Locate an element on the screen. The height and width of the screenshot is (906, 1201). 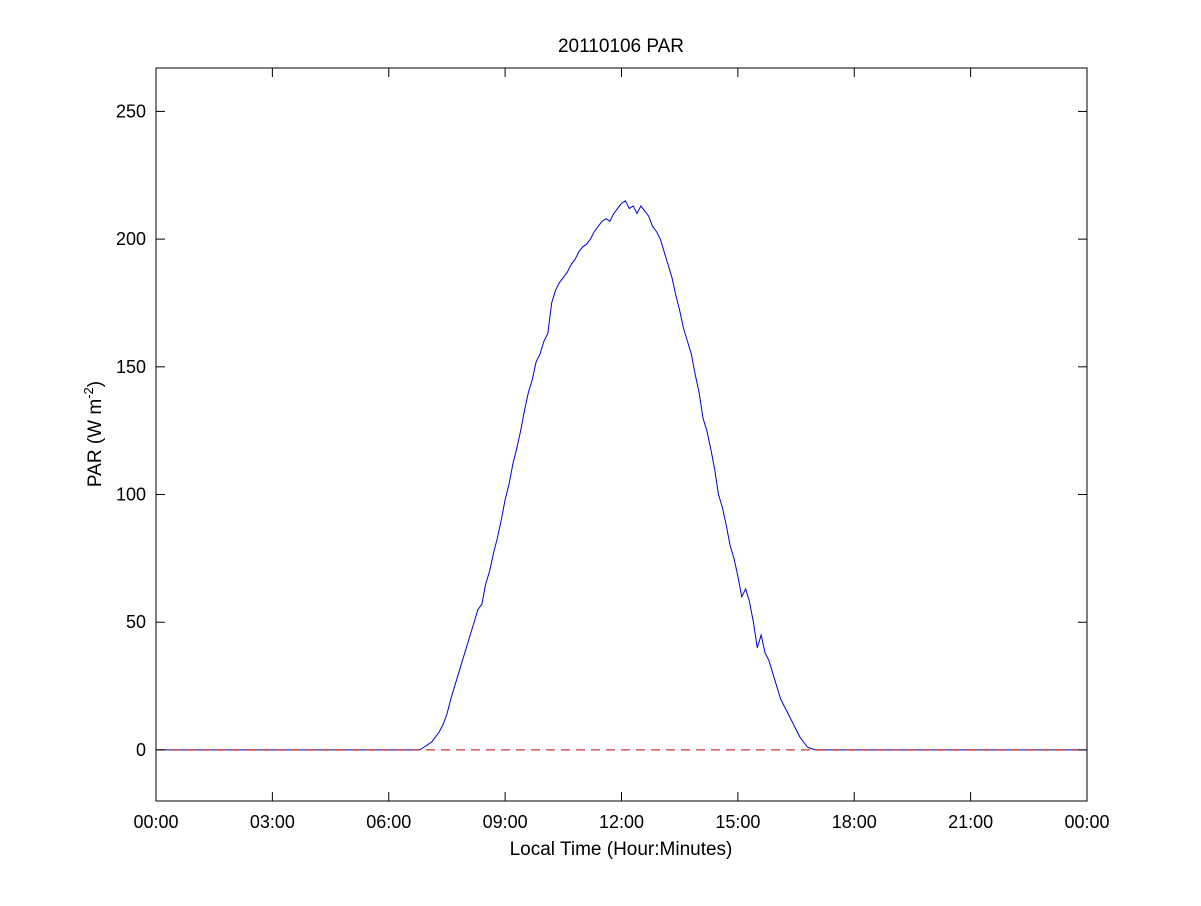
x-axis-label: Local Time (Hour:Minutes) is located at coordinates (621, 849).